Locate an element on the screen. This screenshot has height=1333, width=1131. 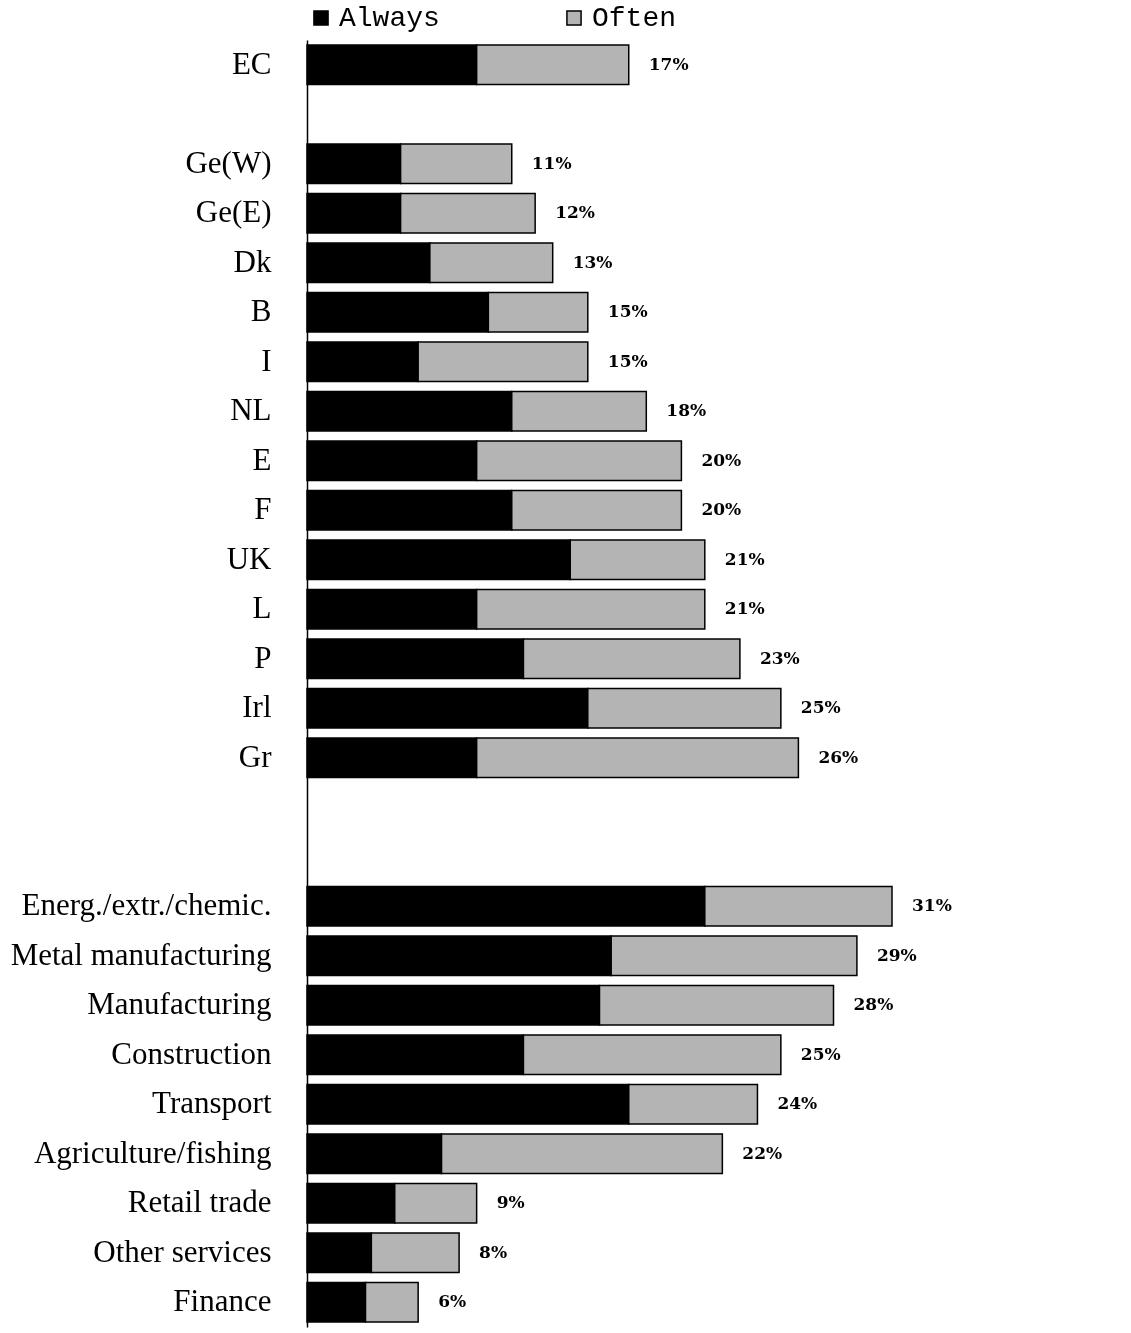
annotation: 23% is located at coordinates (779, 657).